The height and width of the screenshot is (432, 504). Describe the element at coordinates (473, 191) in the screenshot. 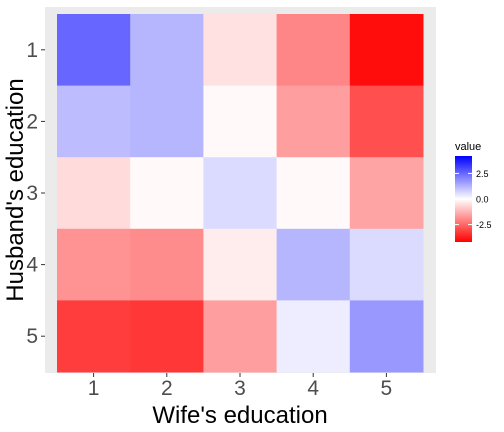

I see `legend: value 2.5 0.0 -2.5` at that location.